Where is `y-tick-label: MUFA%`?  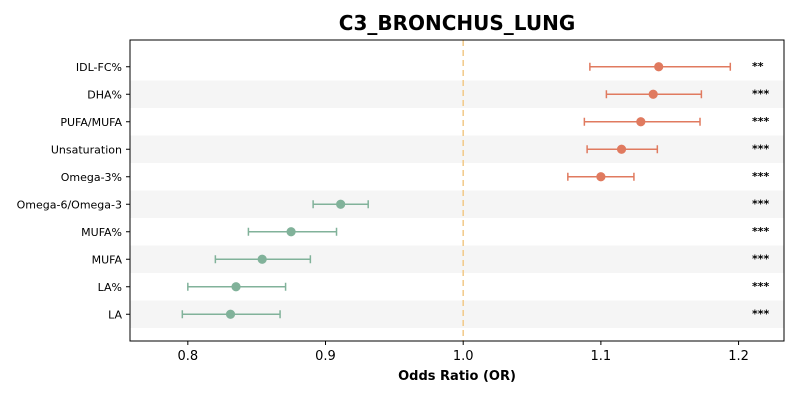 y-tick-label: MUFA% is located at coordinates (101, 232).